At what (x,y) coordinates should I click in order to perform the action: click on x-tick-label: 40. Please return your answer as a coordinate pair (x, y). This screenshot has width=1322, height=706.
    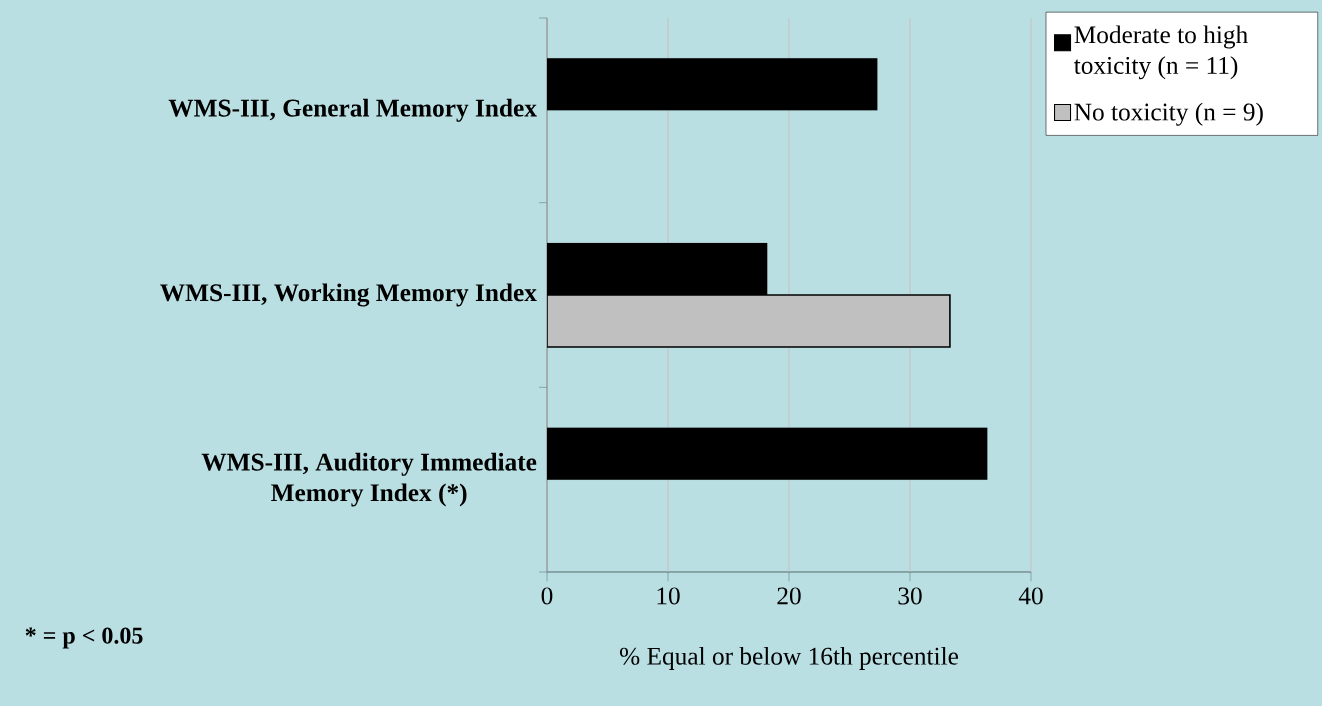
    Looking at the image, I should click on (1030, 596).